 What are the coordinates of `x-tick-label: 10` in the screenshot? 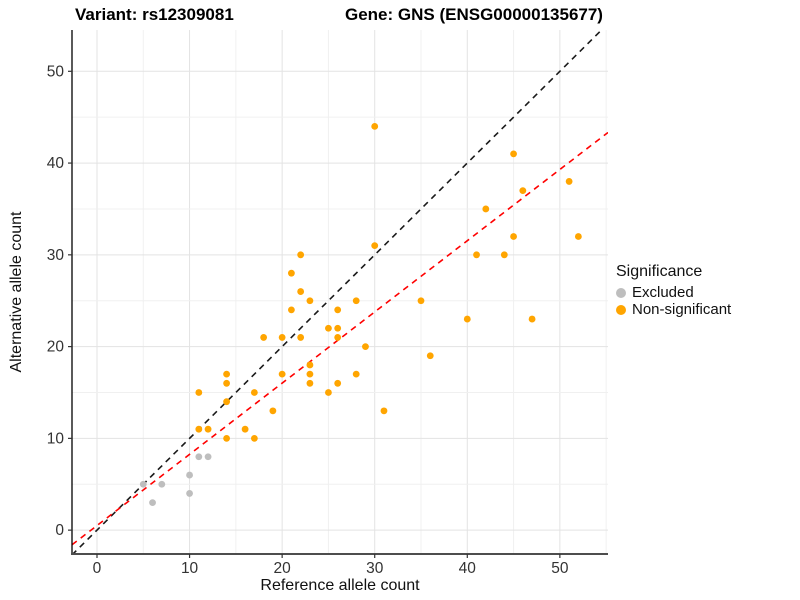 It's located at (190, 568).